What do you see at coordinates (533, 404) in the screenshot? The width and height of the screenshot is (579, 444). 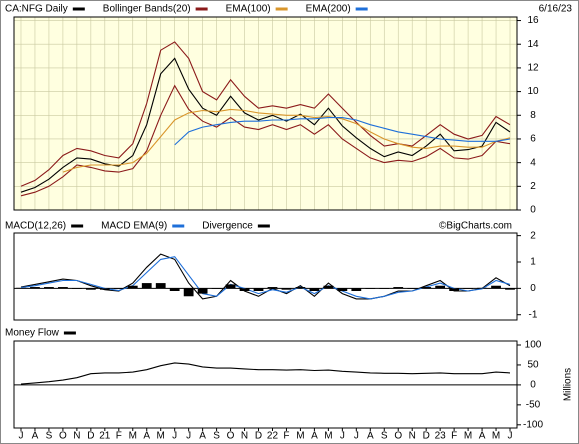 I see `y-tick-label: -50` at bounding box center [533, 404].